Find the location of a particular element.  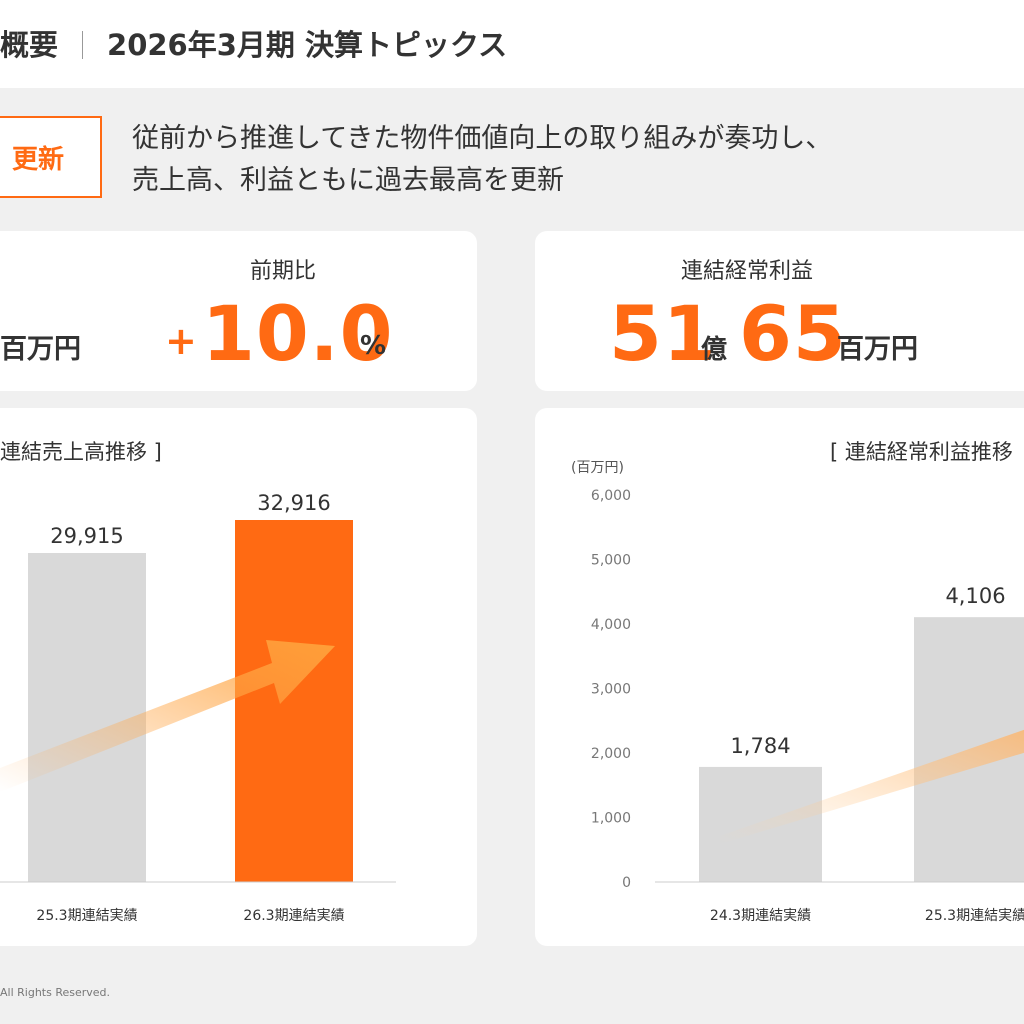

profit-y-tick-5: 5,000 is located at coordinates (611, 561).